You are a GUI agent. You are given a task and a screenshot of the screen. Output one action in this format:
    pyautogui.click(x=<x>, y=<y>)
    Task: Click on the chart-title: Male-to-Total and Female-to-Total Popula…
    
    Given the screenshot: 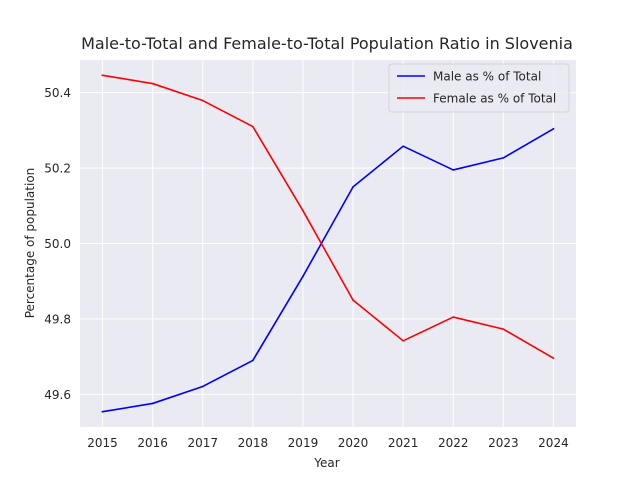 What is the action you would take?
    pyautogui.click(x=327, y=43)
    